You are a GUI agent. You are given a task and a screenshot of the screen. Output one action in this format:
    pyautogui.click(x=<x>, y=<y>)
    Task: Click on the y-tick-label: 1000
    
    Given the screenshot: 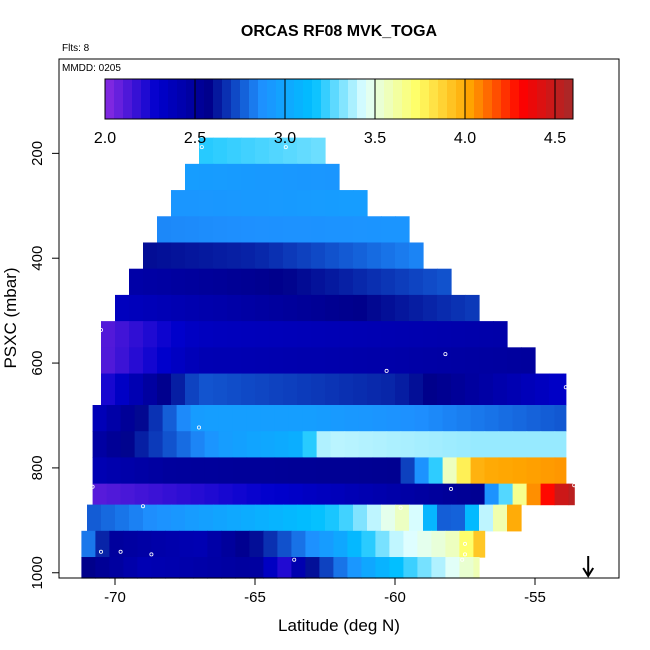 What is the action you would take?
    pyautogui.click(x=37, y=572)
    